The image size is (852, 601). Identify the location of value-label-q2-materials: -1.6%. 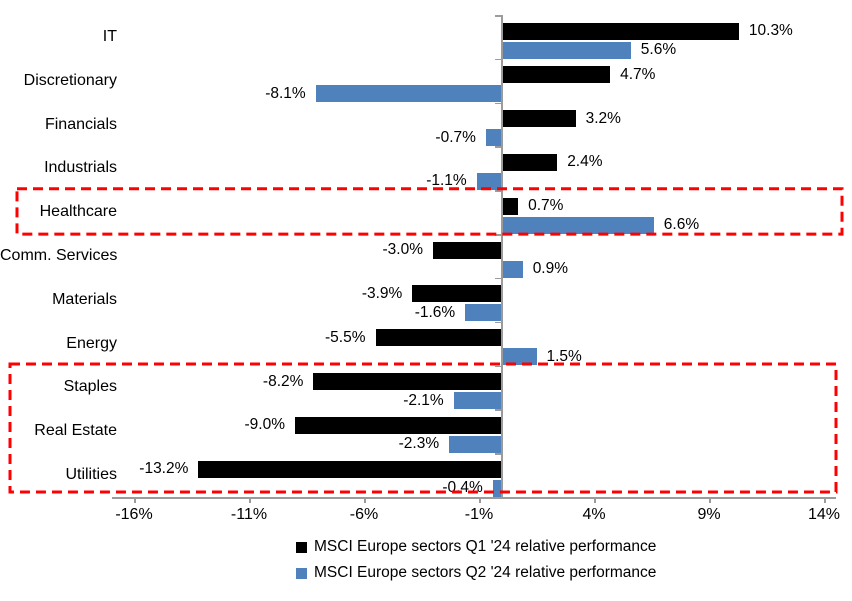
(435, 312).